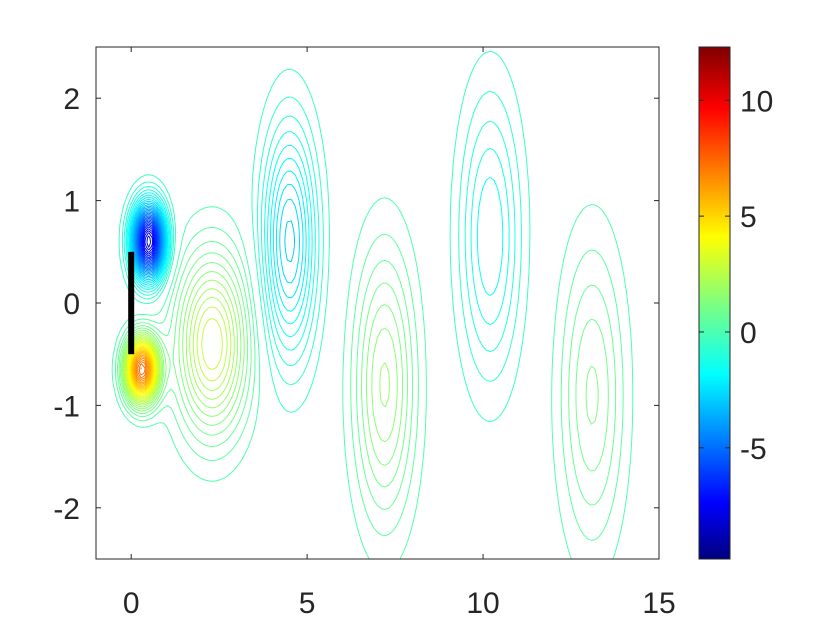 Image resolution: width=840 pixels, height=630 pixels. Describe the element at coordinates (131, 603) in the screenshot. I see `x-tick-label: 0` at that location.